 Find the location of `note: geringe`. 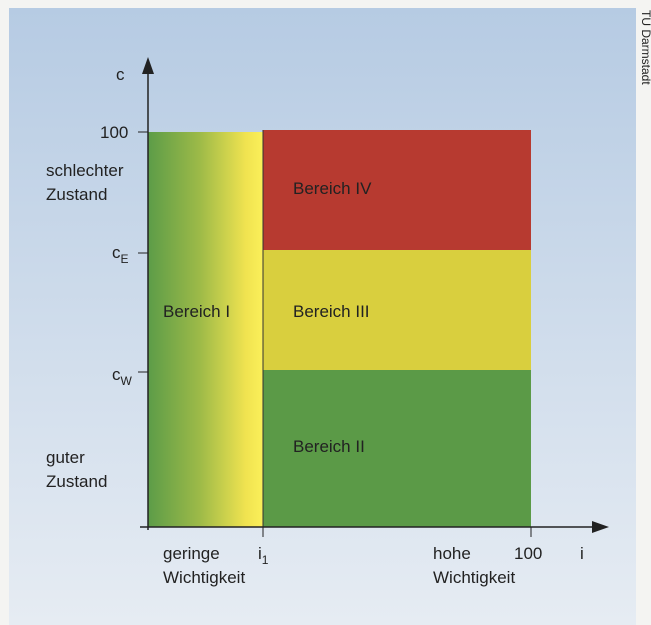

note: geringe is located at coordinates (191, 553).